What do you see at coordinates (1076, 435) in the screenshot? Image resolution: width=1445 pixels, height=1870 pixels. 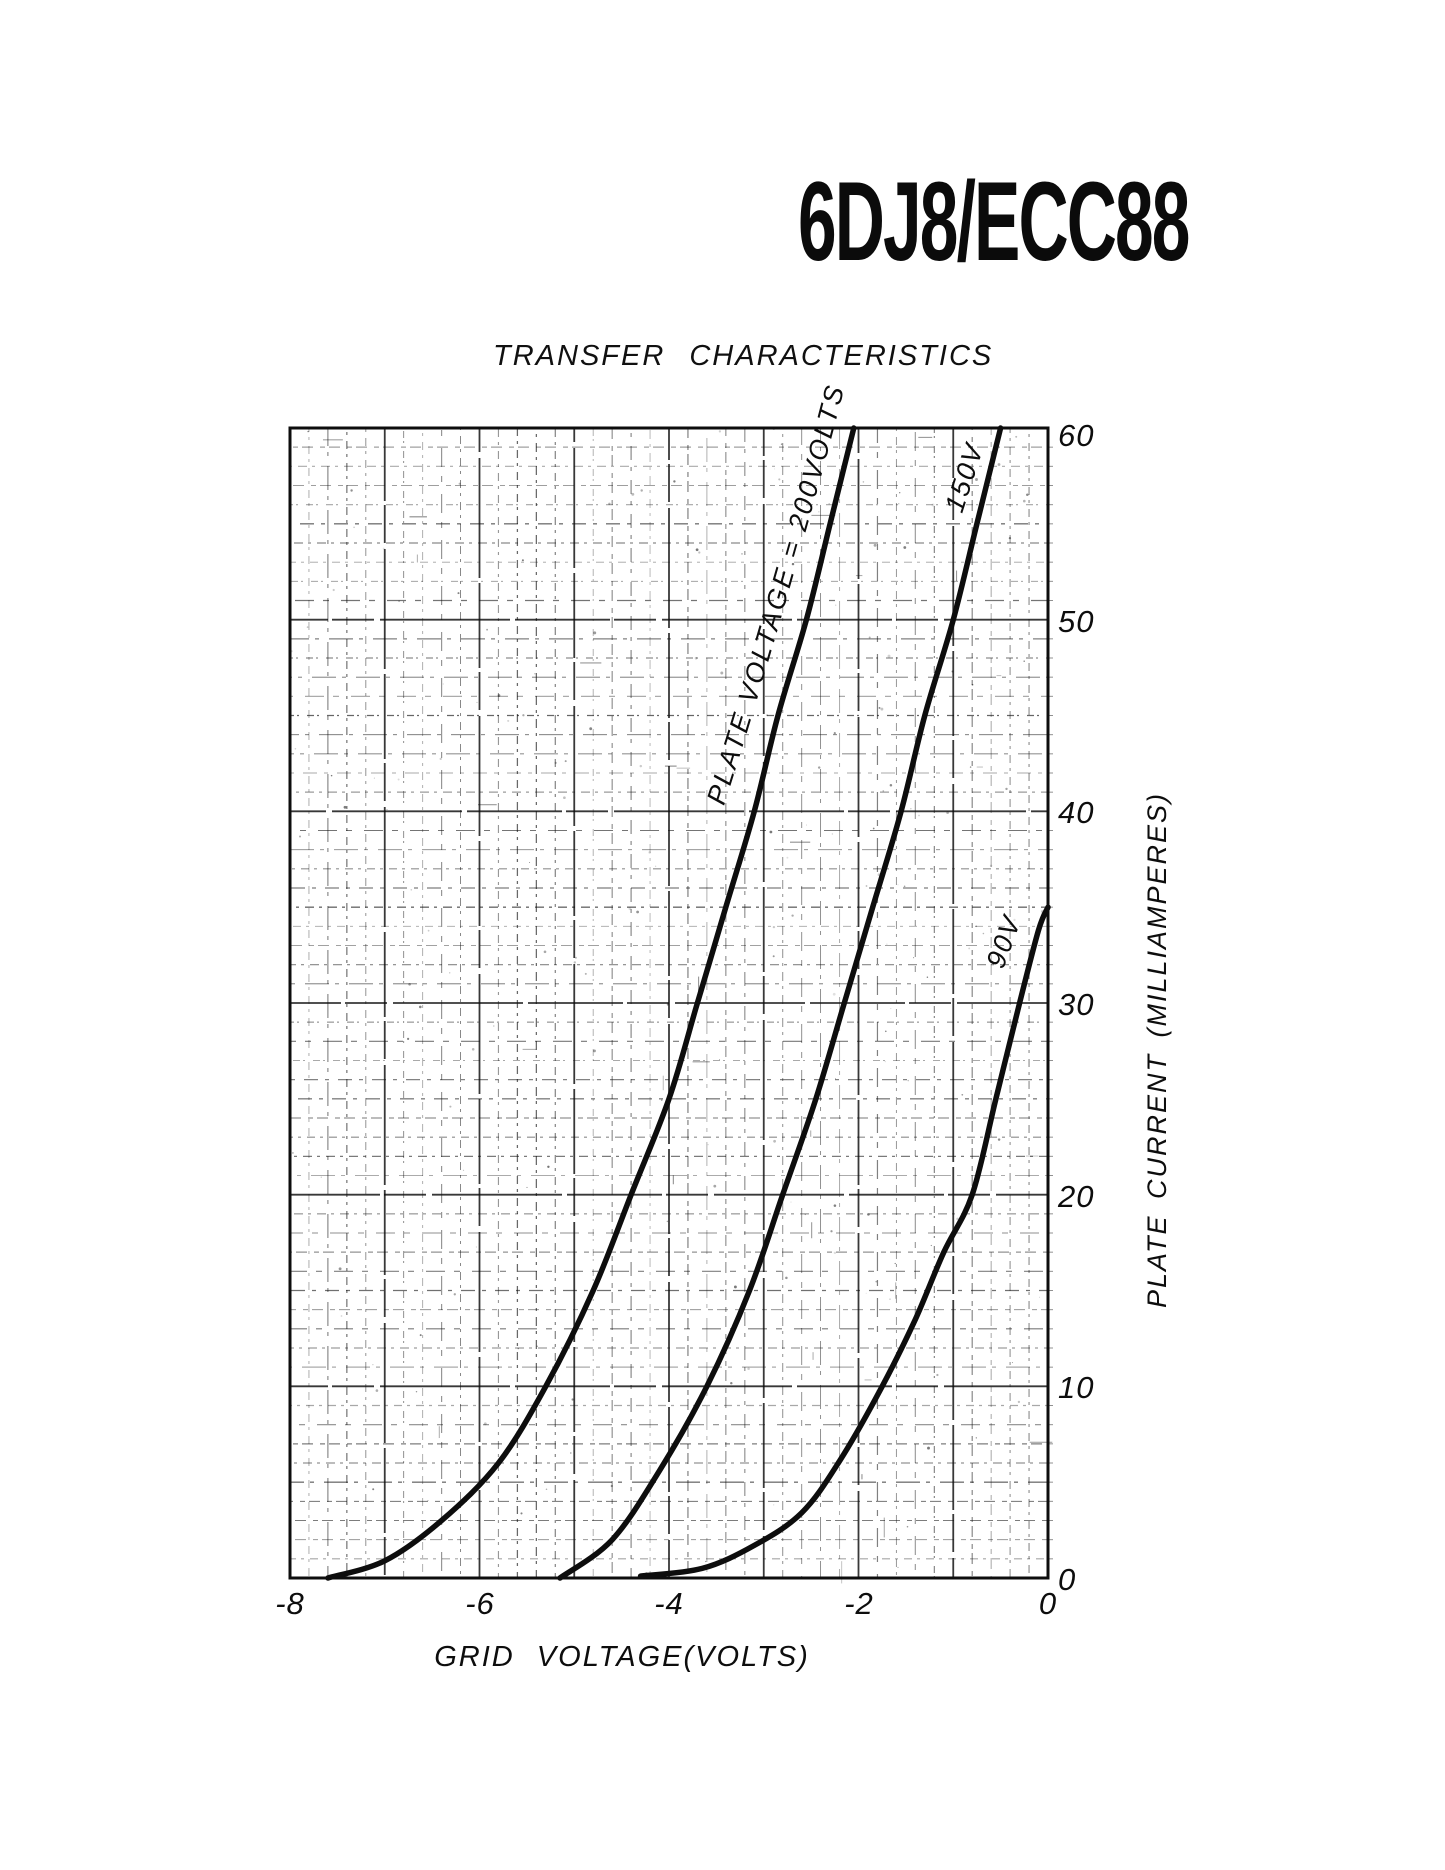 I see `y-tick-label-60: 60` at bounding box center [1076, 435].